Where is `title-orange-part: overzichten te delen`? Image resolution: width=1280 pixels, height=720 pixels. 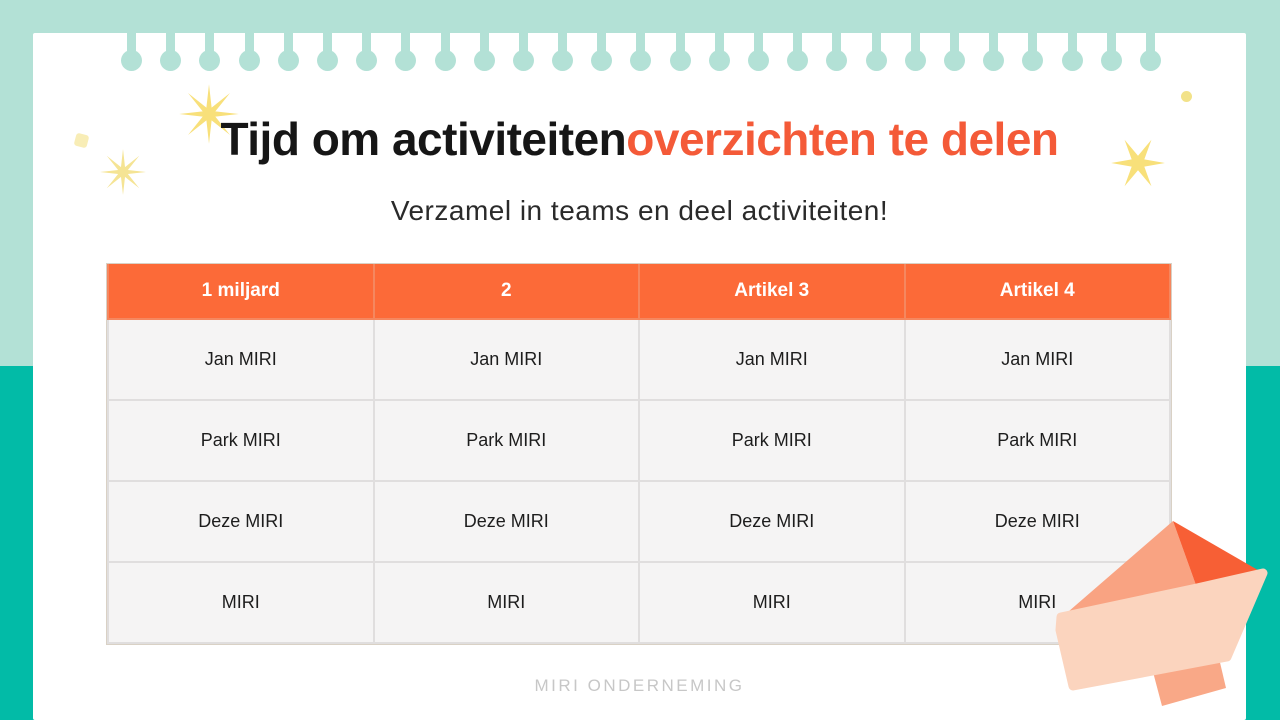
title-orange-part: overzichten te delen is located at coordinates (842, 139).